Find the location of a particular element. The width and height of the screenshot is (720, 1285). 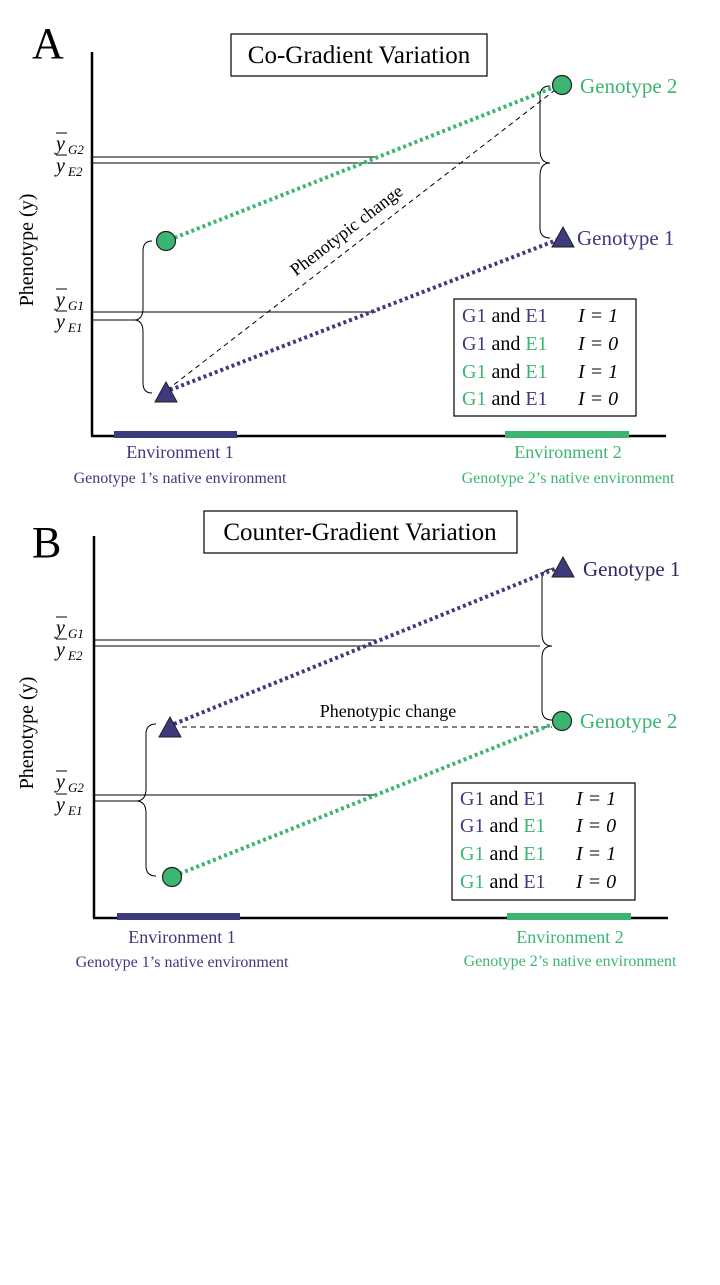

panel-a-mean-g1: y G1 is located at coordinates (69, 300).